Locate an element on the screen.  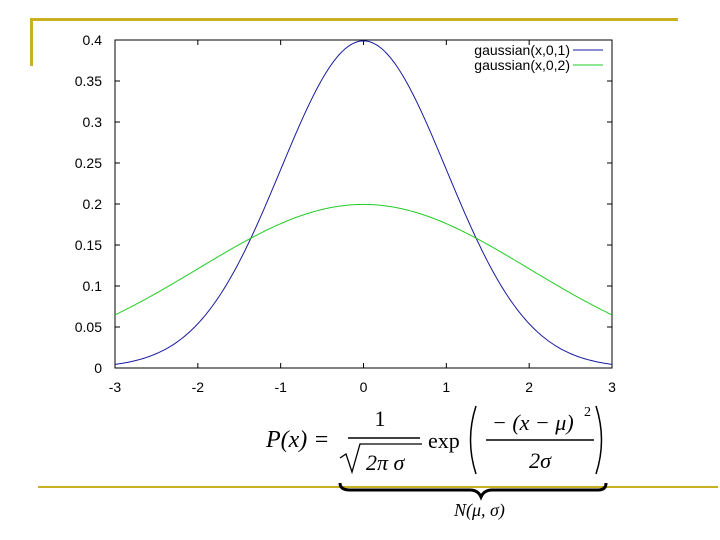
formula-inner-denominator: 2σ is located at coordinates (540, 460).